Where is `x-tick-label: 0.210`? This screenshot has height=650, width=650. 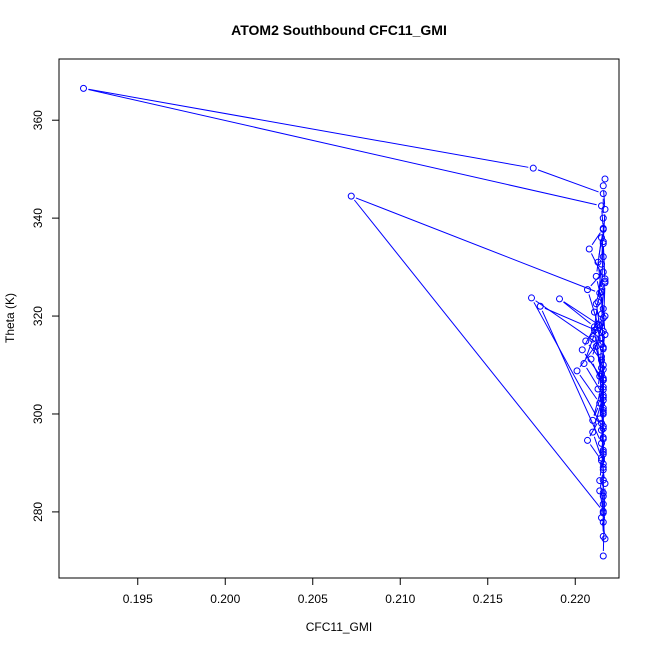 x-tick-label: 0.210 is located at coordinates (400, 599).